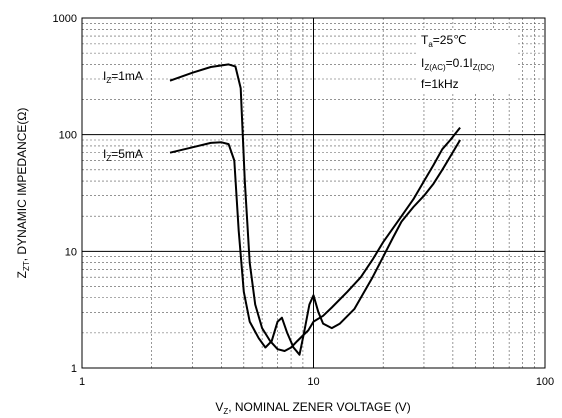  What do you see at coordinates (74, 369) in the screenshot?
I see `y-tick-label: 1` at bounding box center [74, 369].